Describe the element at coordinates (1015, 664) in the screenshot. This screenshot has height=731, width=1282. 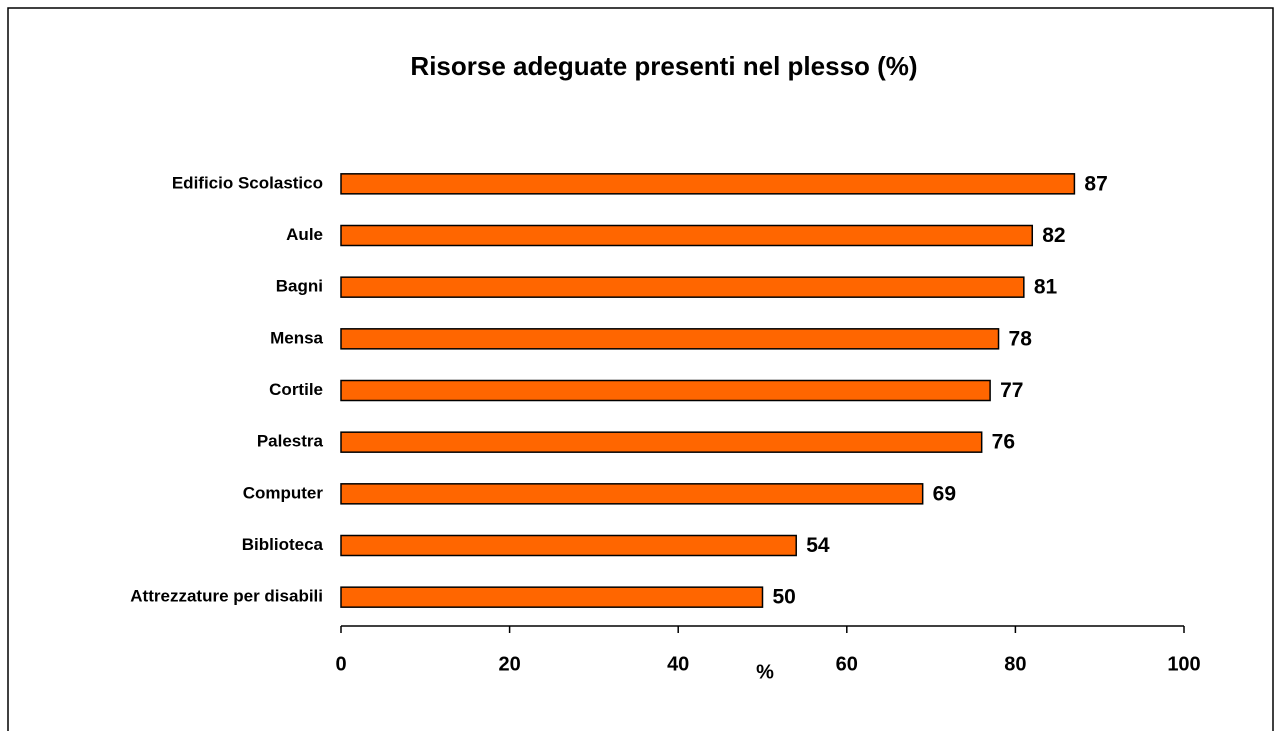
I see `x-tick-label: 80` at that location.